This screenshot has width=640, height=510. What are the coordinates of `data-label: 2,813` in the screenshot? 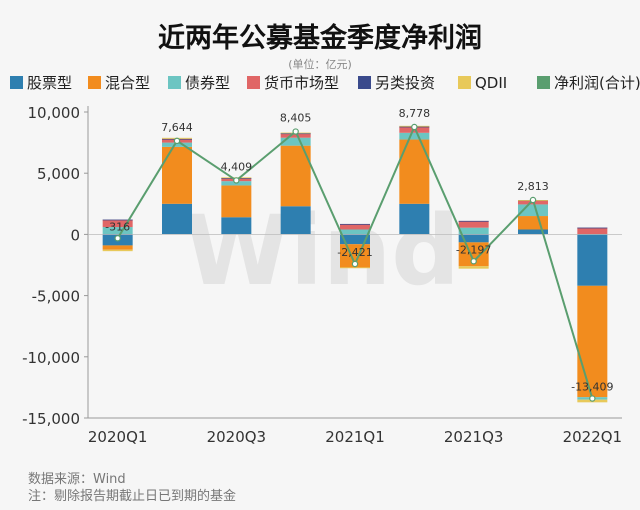 It's located at (533, 186).